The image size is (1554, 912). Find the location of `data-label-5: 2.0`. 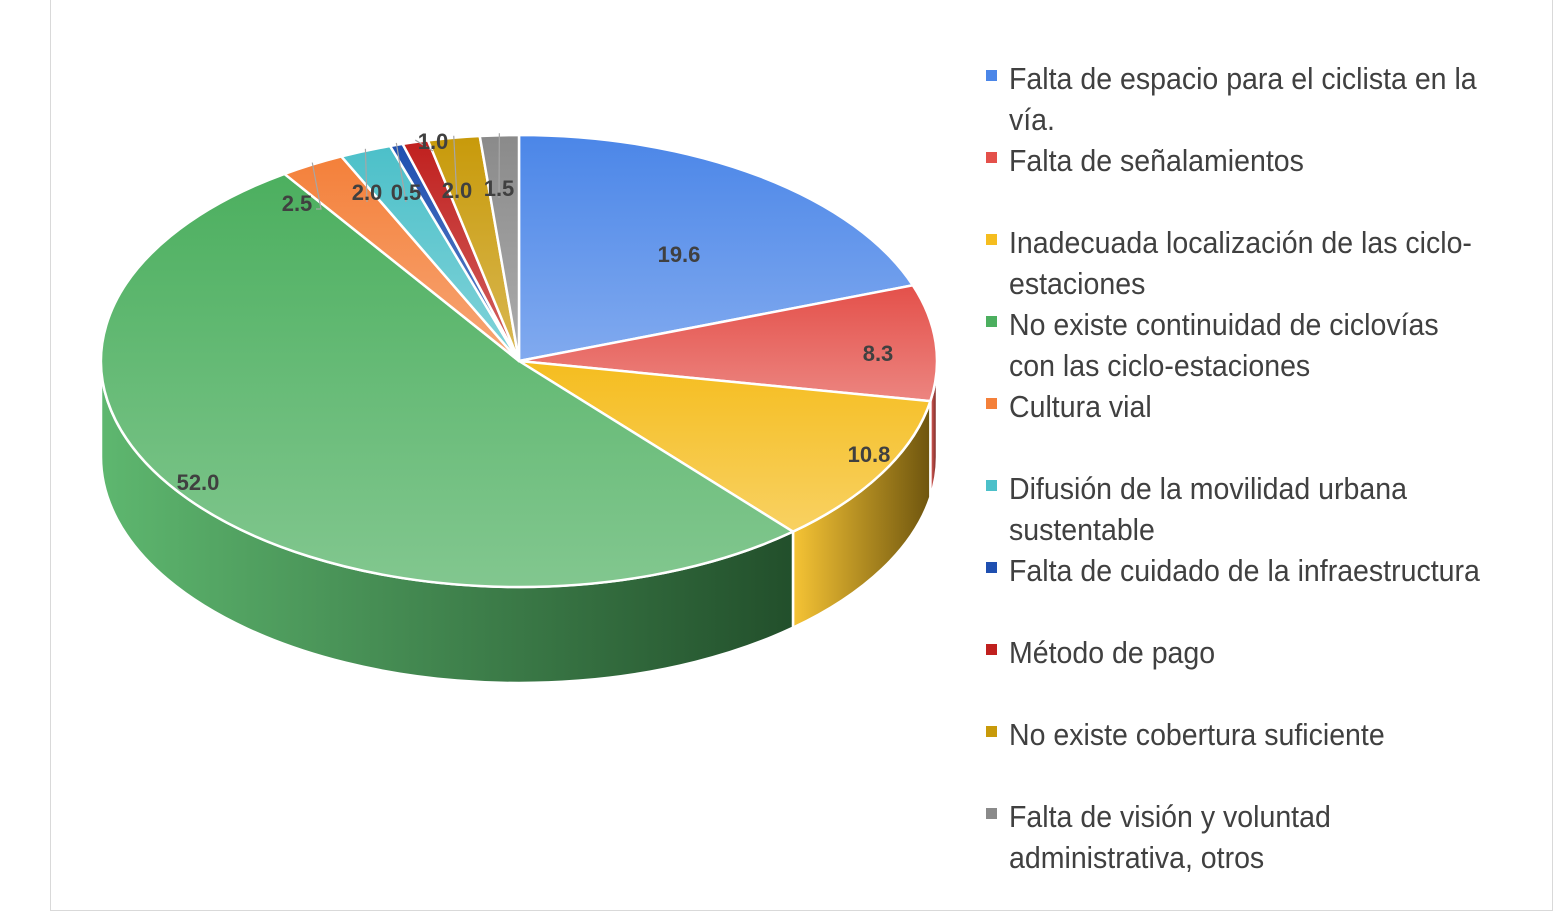

data-label-5: 2.0 is located at coordinates (367, 192).